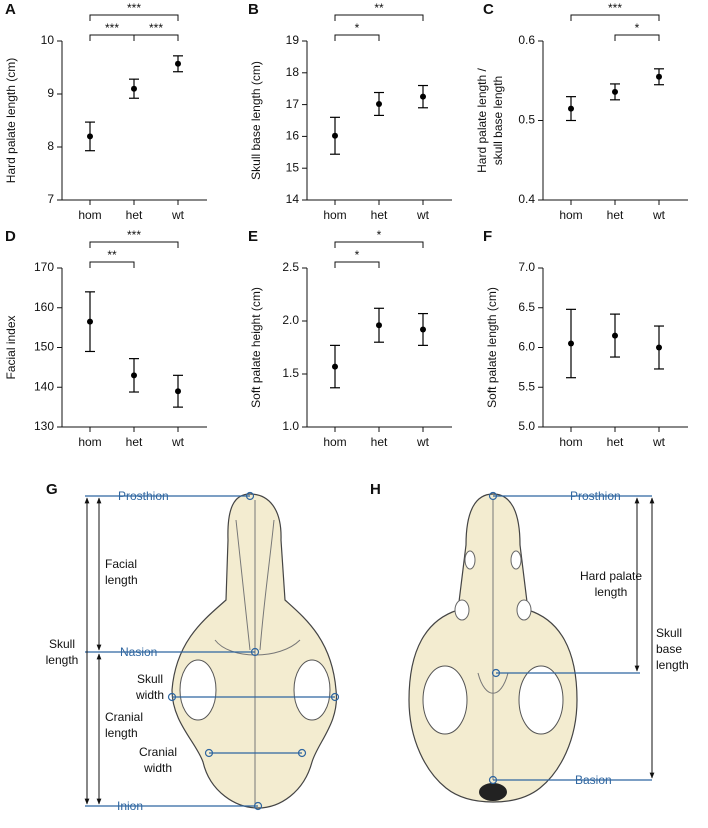  I want to click on measure-label: Hard palate, so click(611, 576).